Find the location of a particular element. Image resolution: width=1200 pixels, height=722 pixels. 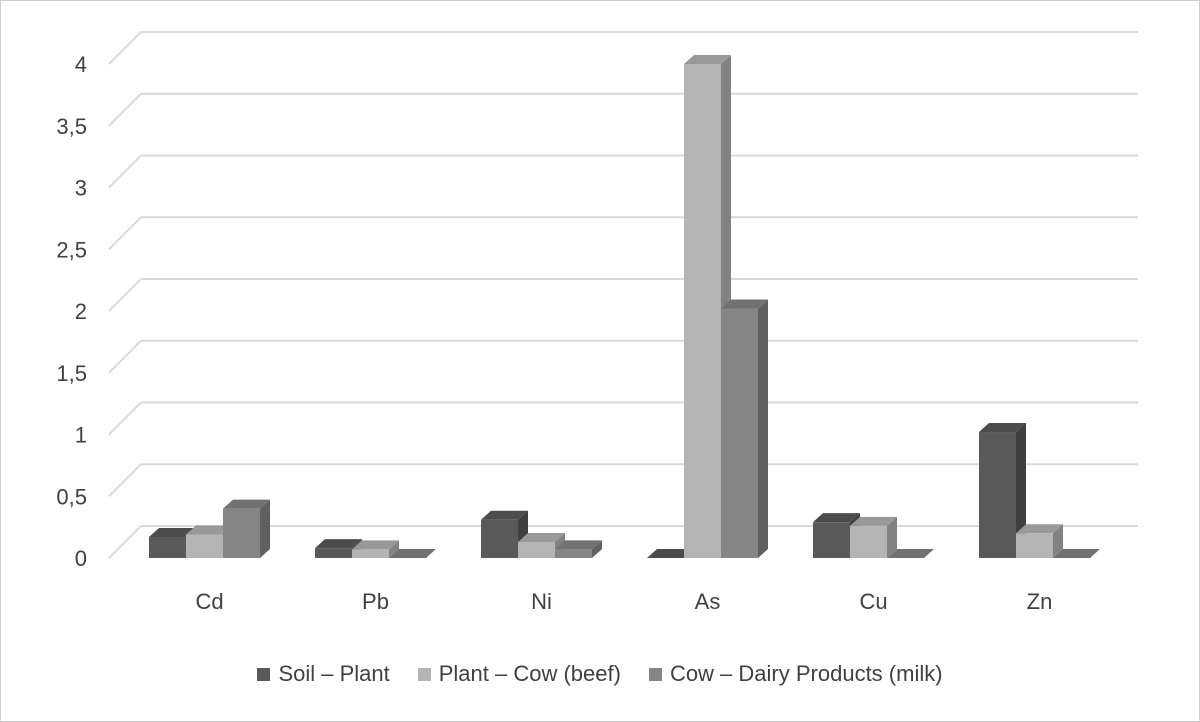

legend-item-soil-plant: Soil – Plant is located at coordinates (323, 674).